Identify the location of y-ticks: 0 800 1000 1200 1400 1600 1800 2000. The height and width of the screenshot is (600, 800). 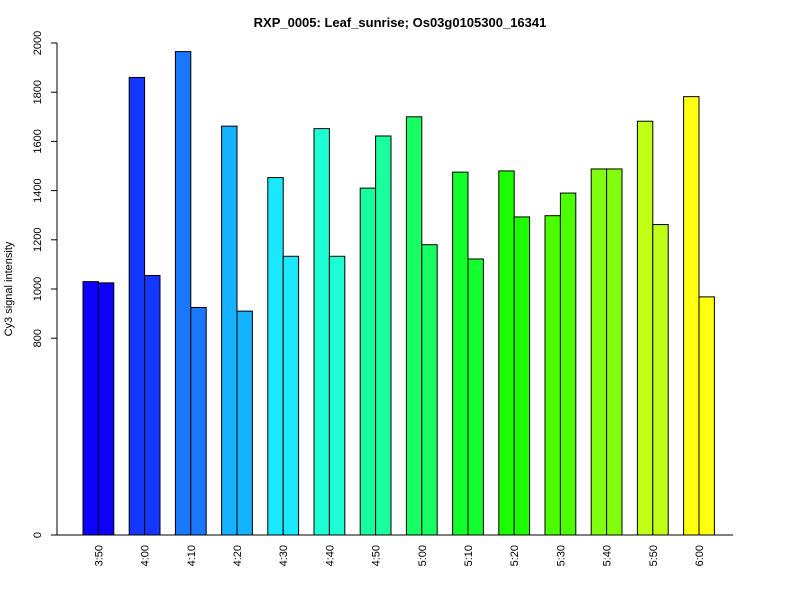
(44, 284).